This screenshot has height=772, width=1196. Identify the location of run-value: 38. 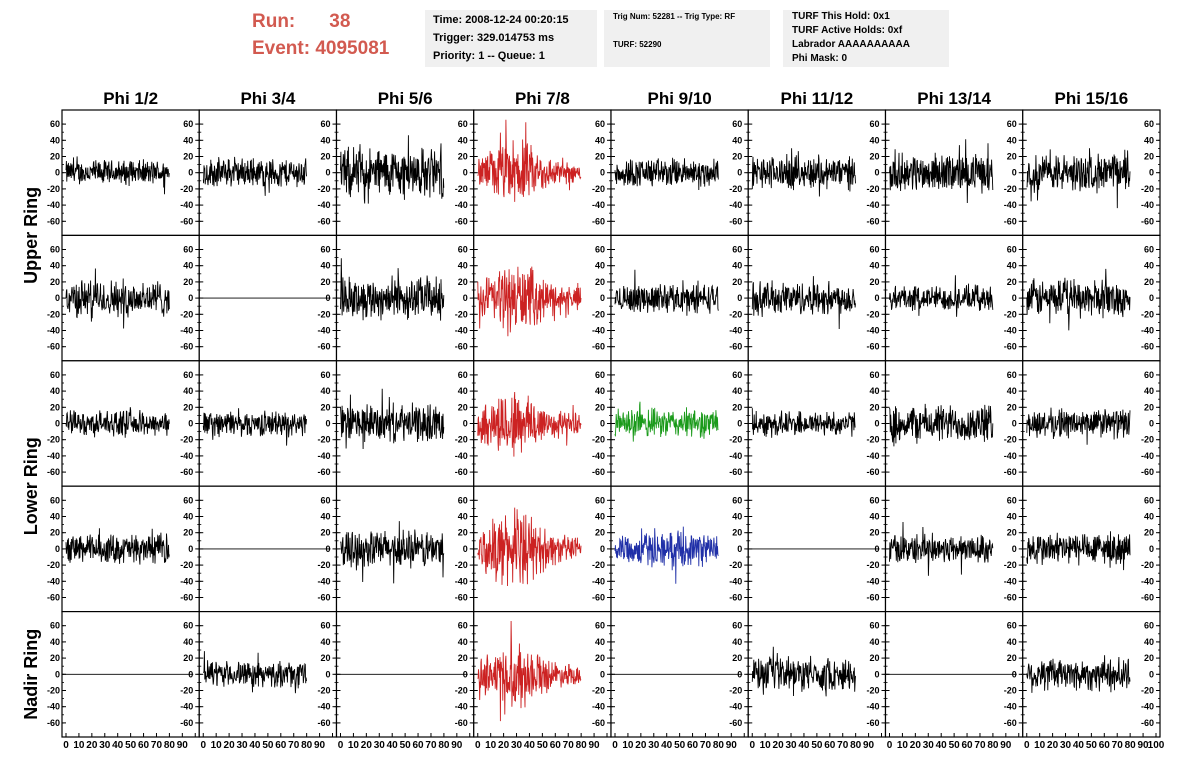
(340, 21).